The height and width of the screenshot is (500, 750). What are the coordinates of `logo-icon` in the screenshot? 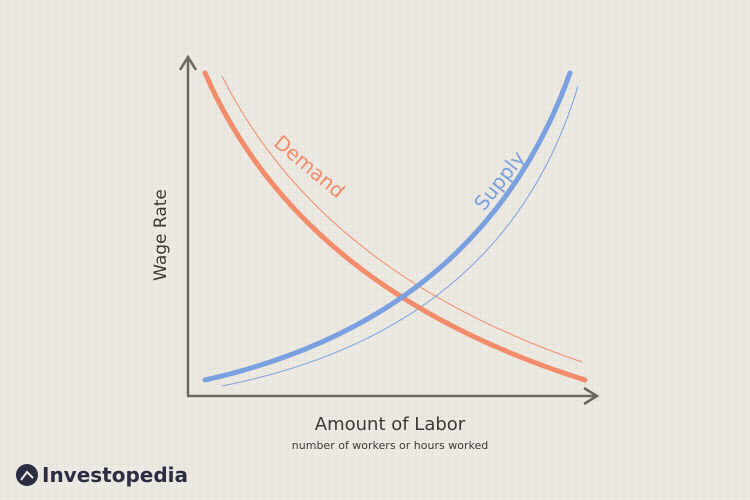 It's located at (27, 475).